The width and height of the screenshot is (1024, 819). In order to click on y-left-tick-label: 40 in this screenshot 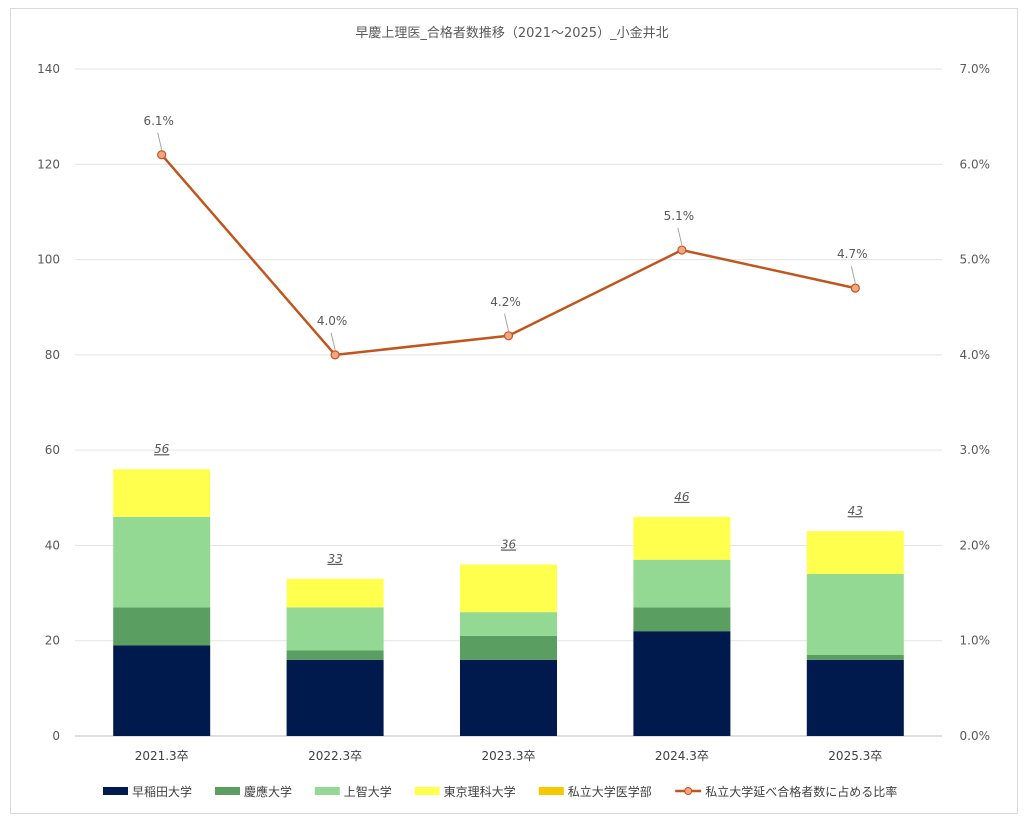, I will do `click(52, 545)`.